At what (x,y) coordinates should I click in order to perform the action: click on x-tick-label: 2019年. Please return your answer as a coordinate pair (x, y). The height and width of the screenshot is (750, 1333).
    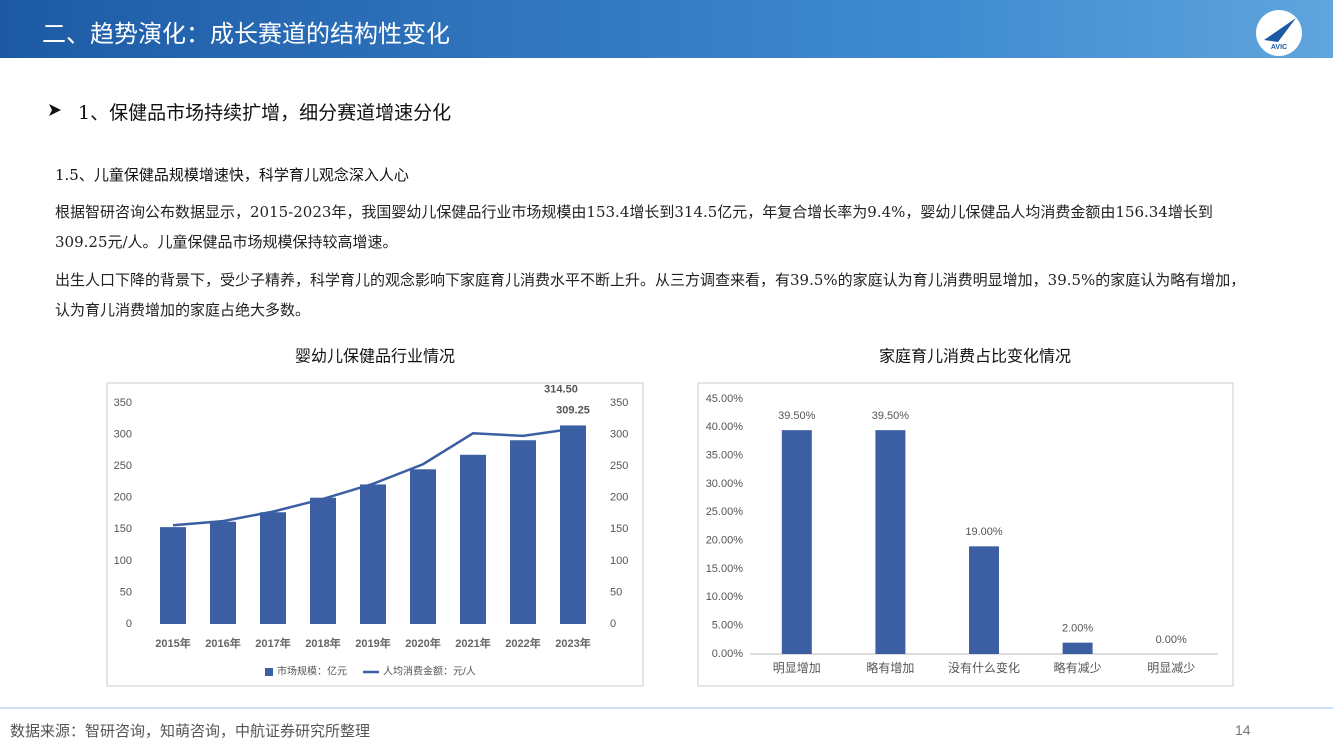
    Looking at the image, I should click on (372, 643).